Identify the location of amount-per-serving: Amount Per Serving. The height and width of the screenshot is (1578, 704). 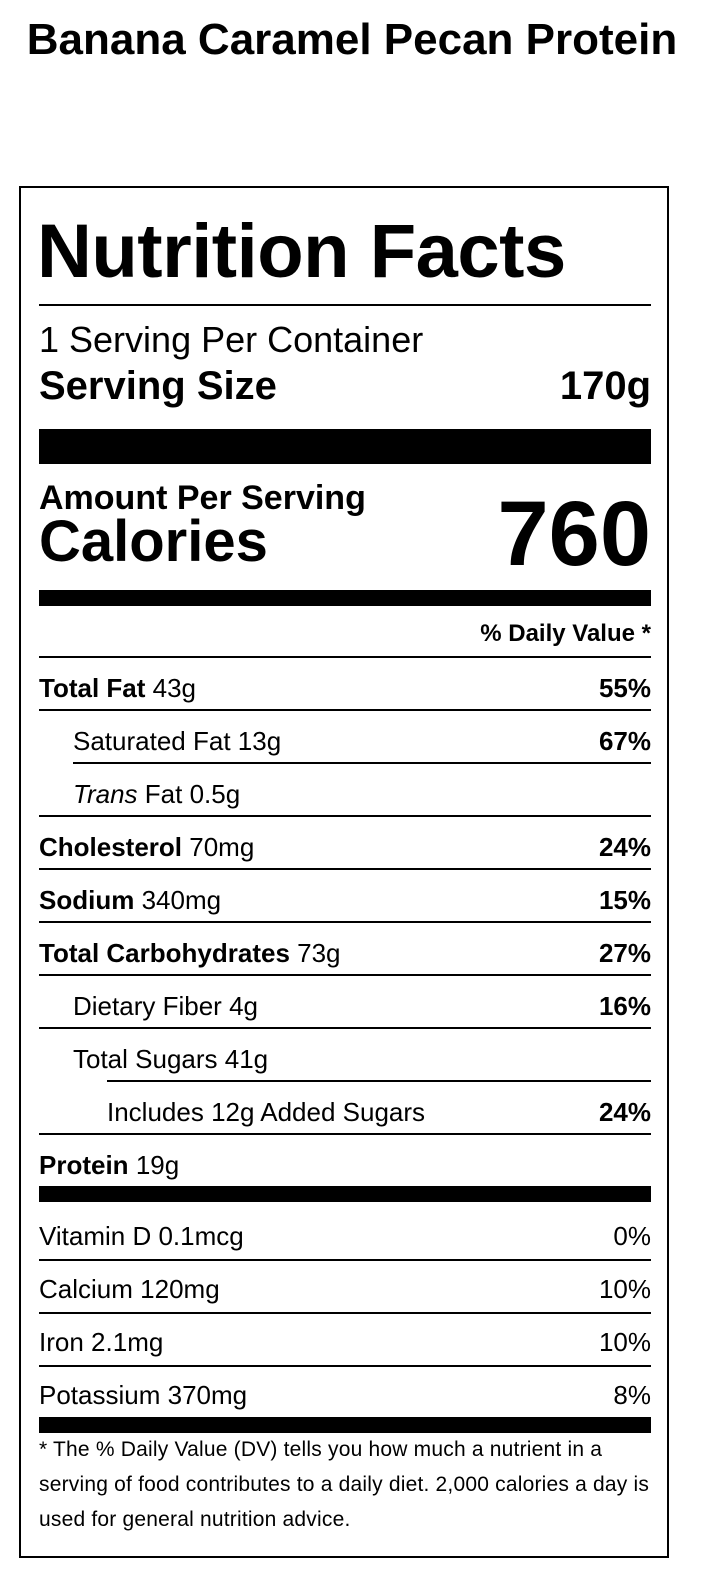
(202, 498).